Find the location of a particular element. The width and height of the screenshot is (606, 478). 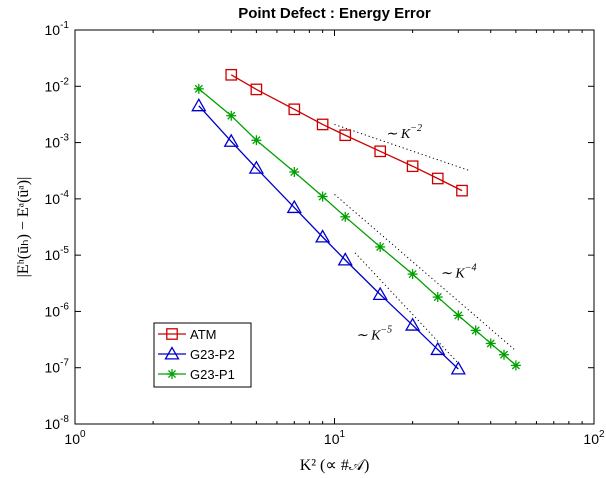

chart-title: Point Defect : Energy Error is located at coordinates (334, 13).